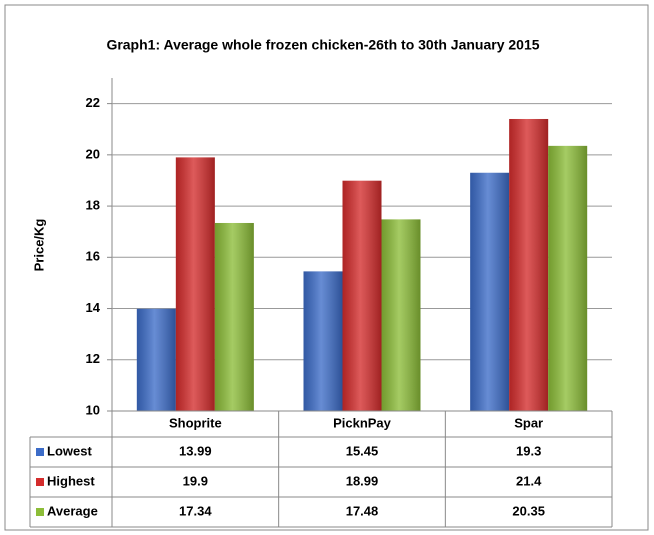 Image resolution: width=654 pixels, height=535 pixels. Describe the element at coordinates (93, 153) in the screenshot. I see `y-tick-label: 20` at that location.